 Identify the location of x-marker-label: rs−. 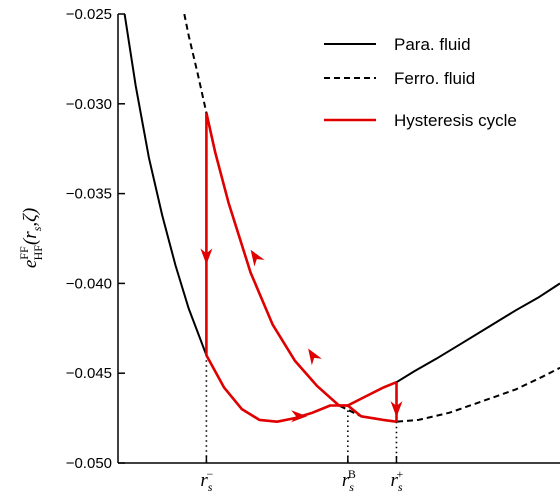
(206, 480).